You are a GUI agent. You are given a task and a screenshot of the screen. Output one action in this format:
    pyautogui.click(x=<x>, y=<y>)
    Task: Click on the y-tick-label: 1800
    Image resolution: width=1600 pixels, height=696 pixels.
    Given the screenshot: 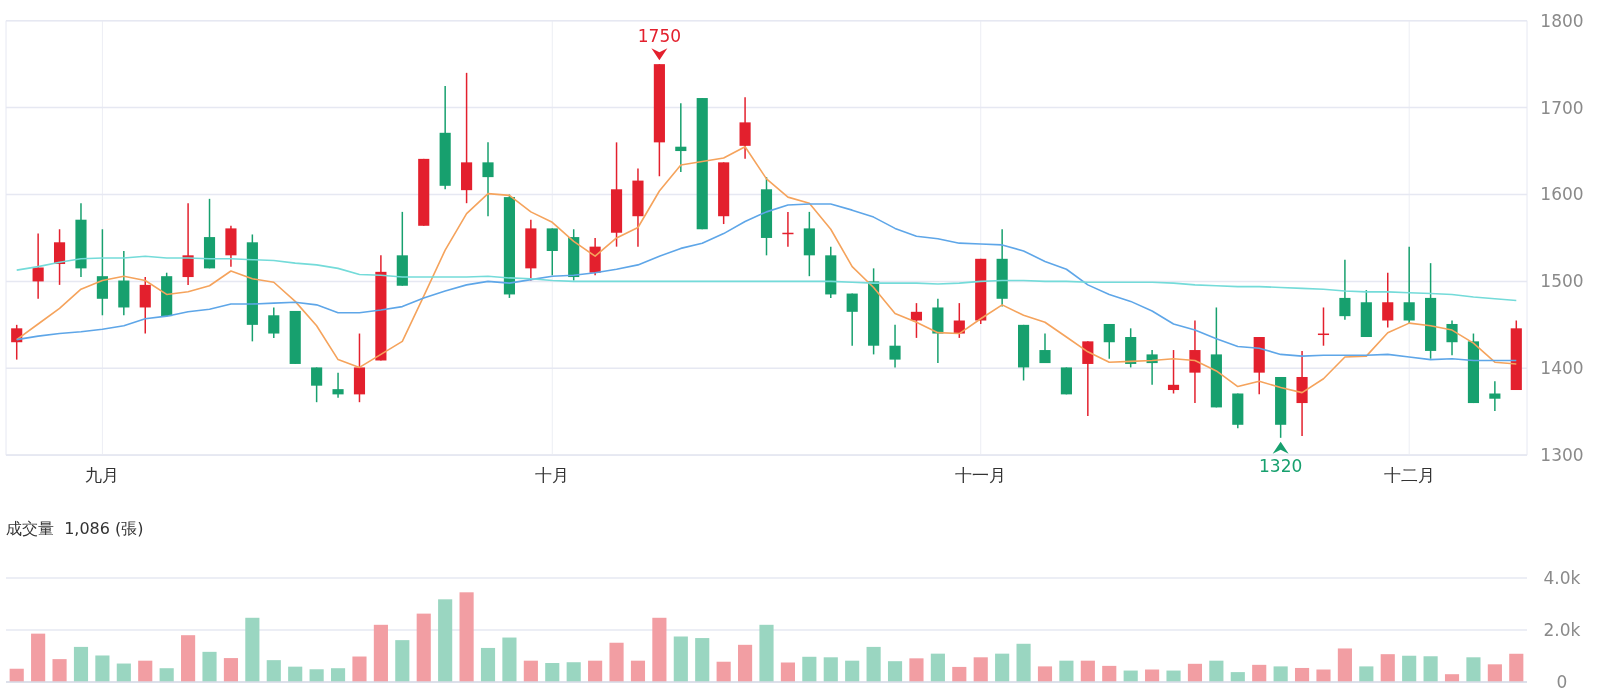 What is the action you would take?
    pyautogui.click(x=1562, y=20)
    